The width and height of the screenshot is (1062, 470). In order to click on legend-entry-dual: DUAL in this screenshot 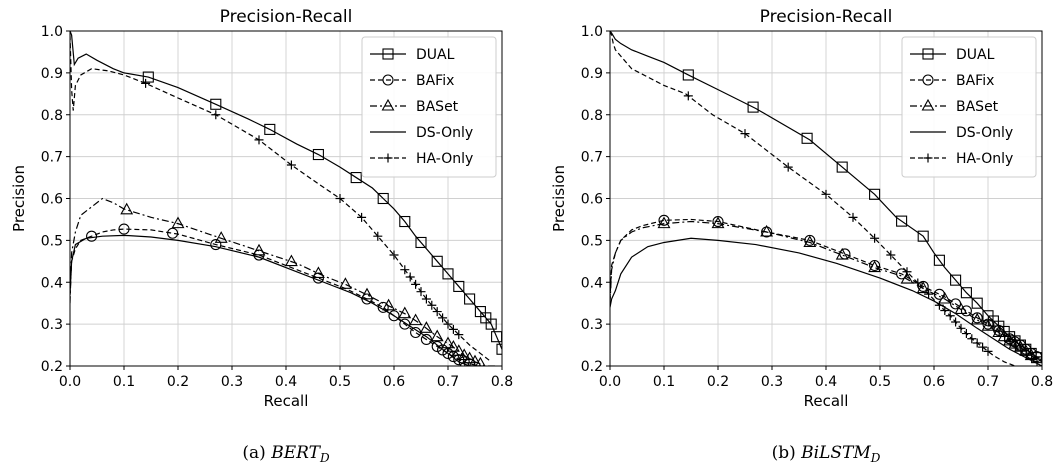, I will do `click(412, 55)`.